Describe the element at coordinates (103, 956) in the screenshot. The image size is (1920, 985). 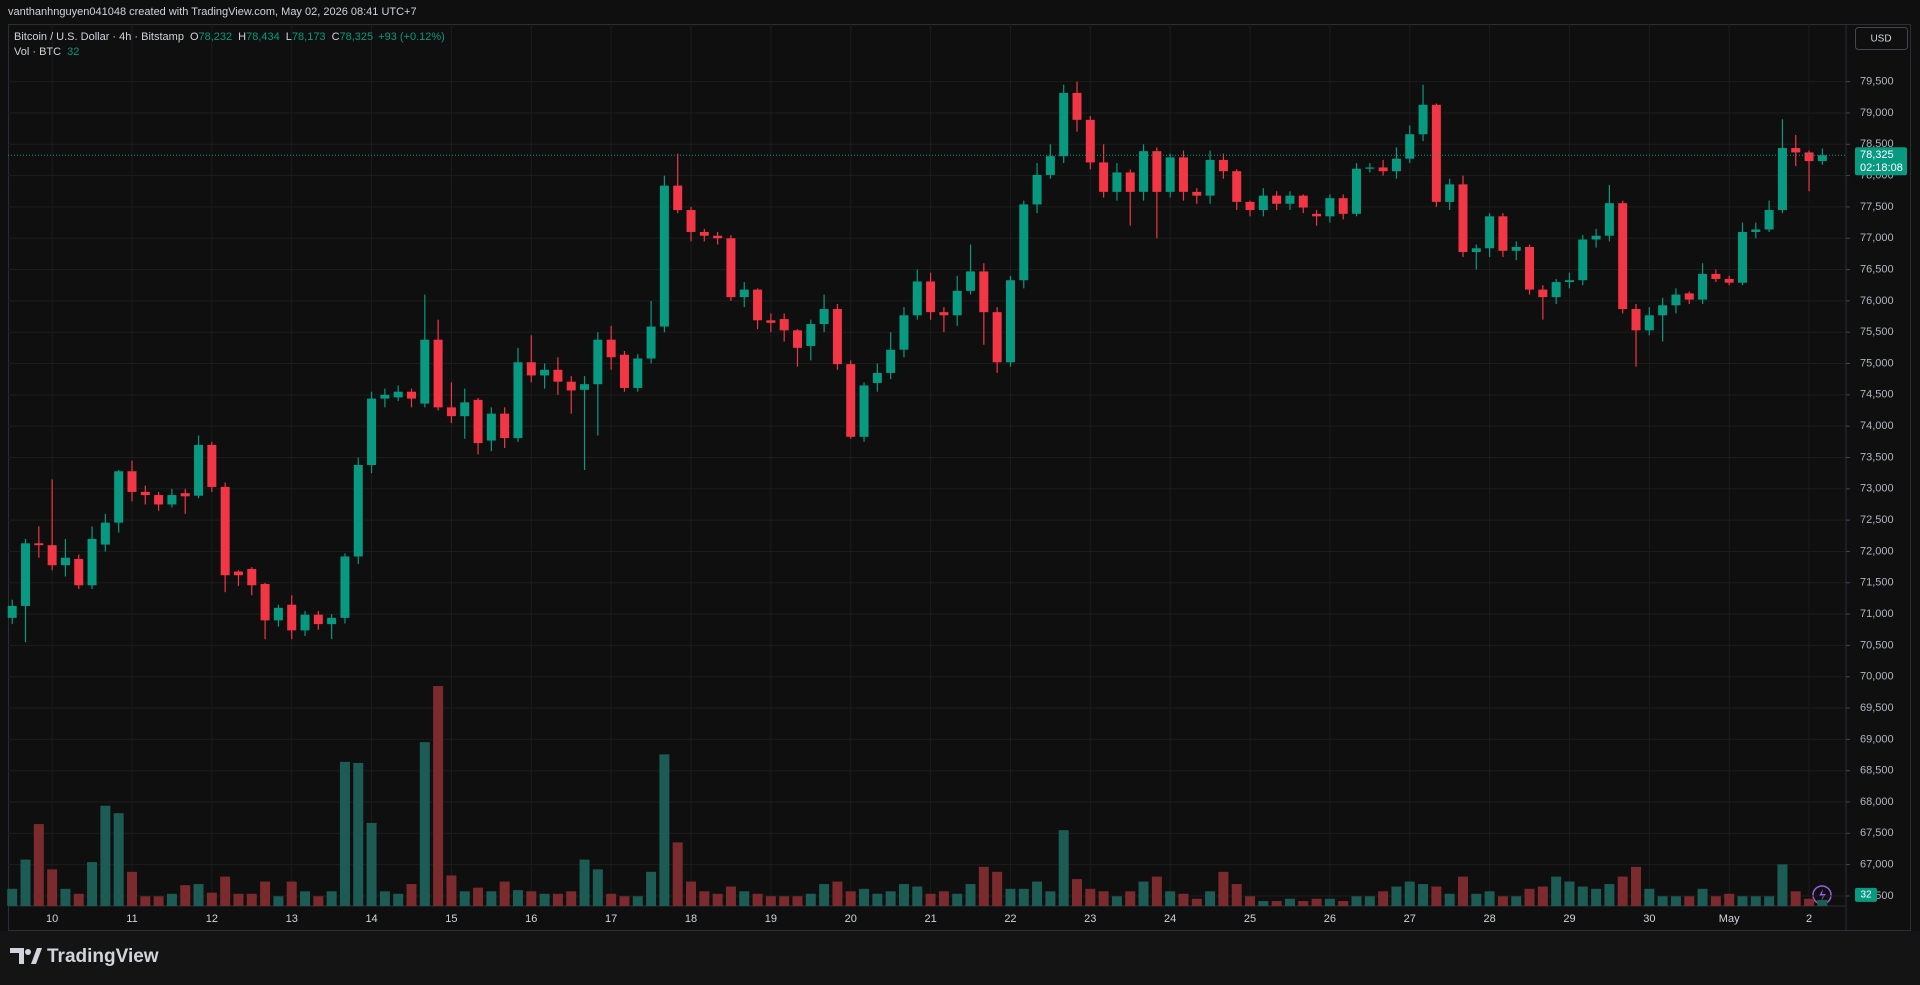
I see `brand: TradingView` at that location.